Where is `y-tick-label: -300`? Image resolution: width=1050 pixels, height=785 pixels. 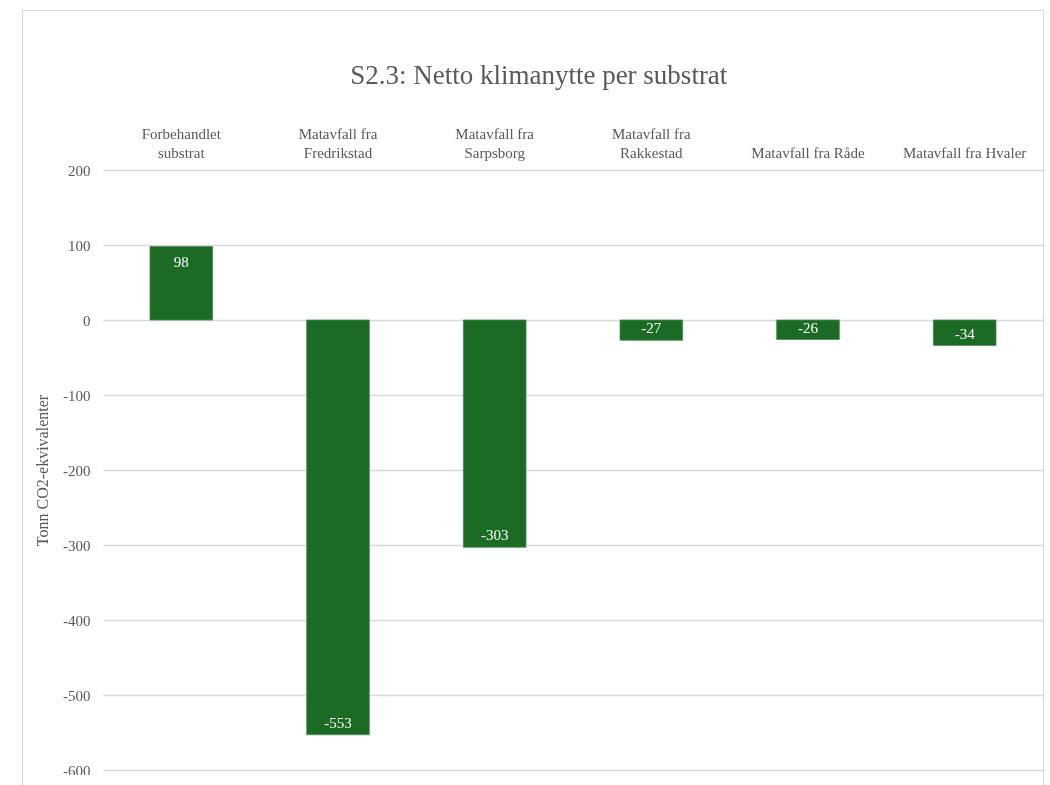
y-tick-label: -300 is located at coordinates (77, 545).